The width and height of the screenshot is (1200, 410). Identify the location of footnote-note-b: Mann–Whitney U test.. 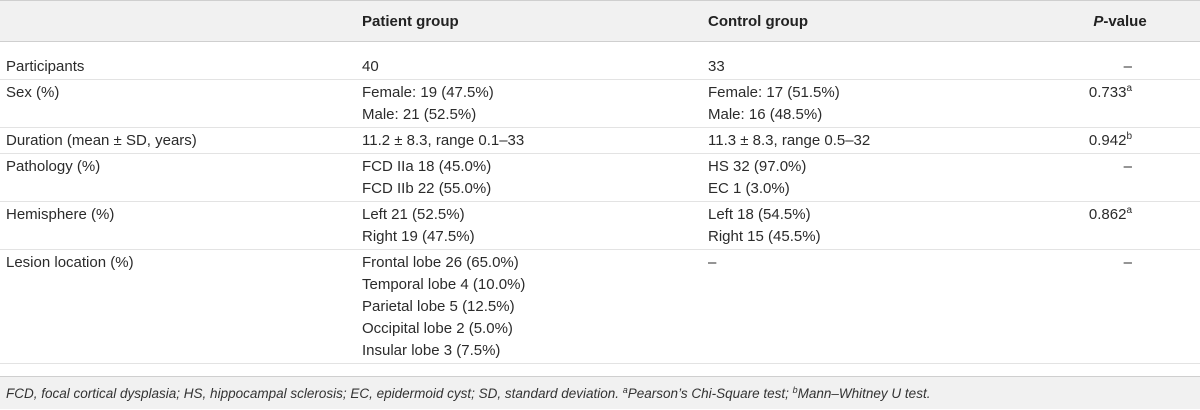
(864, 393).